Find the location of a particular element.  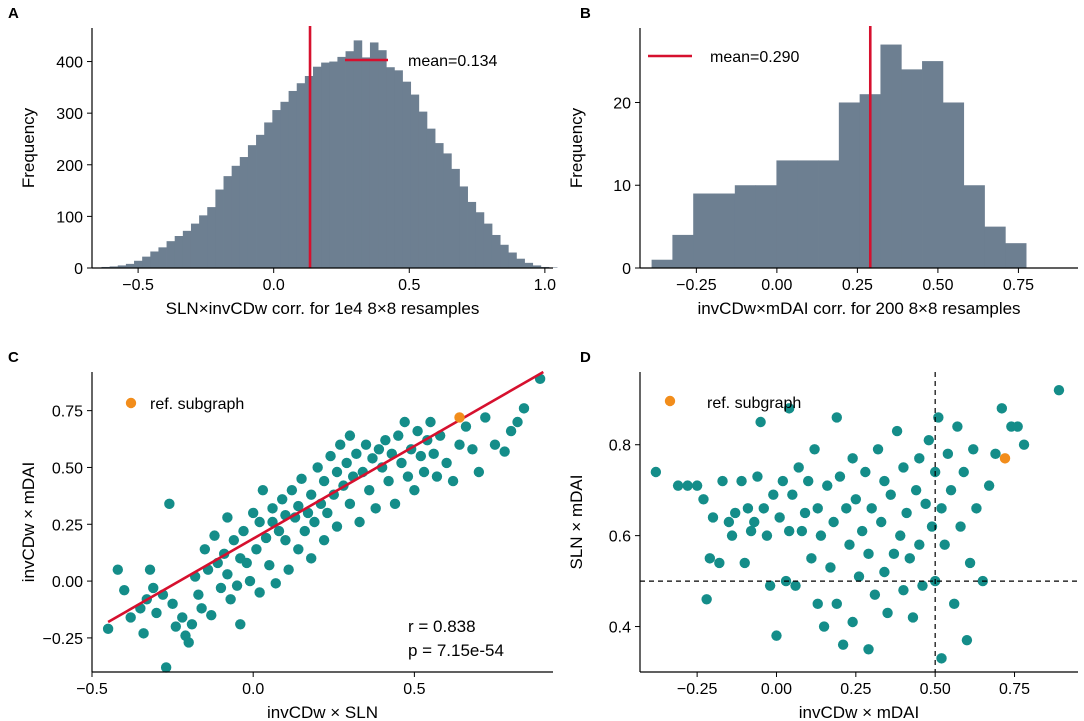

legend-label-a: mean=0.134 is located at coordinates (453, 61).